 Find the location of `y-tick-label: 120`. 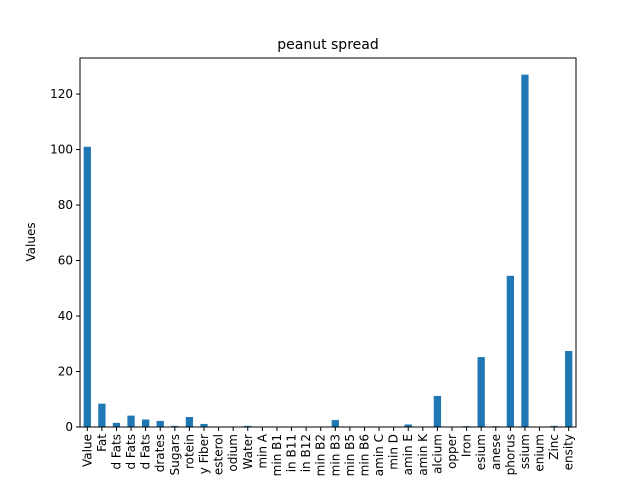

y-tick-label: 120 is located at coordinates (61, 94).